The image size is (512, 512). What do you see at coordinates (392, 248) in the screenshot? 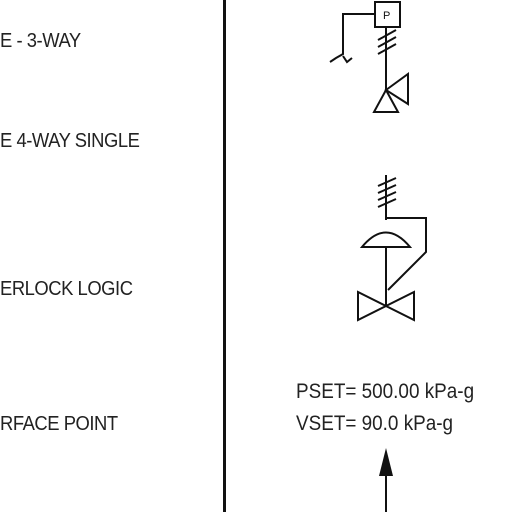
I see `diaphragm-actuated-valve-icon` at bounding box center [392, 248].